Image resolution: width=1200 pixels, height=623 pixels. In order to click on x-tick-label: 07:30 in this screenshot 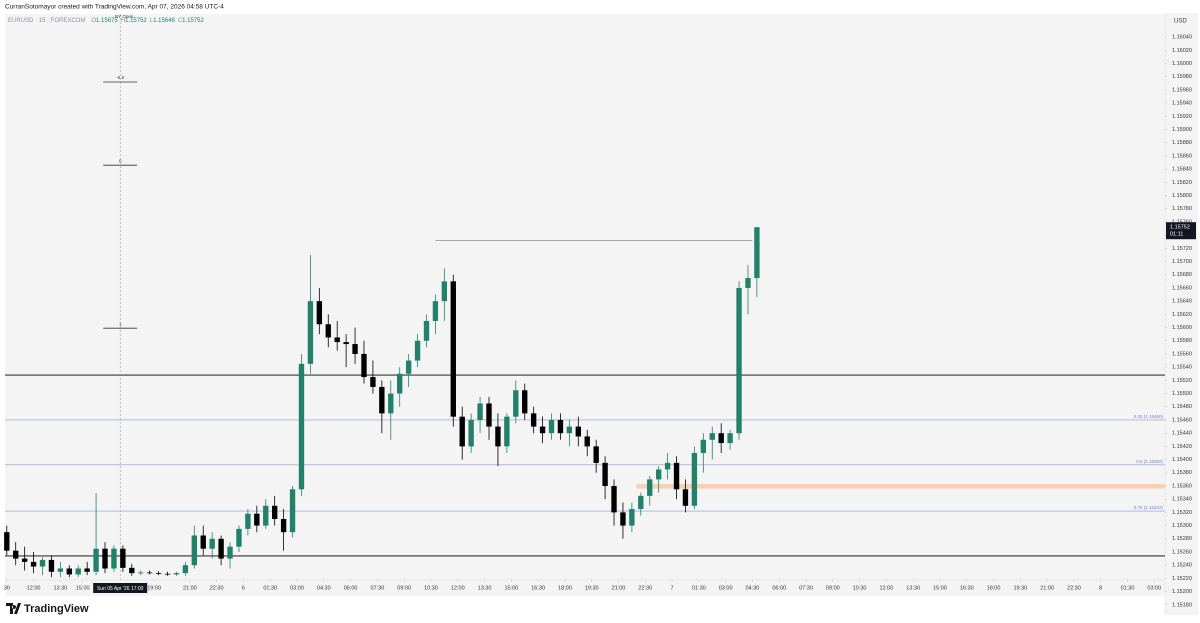, I will do `click(377, 588)`.